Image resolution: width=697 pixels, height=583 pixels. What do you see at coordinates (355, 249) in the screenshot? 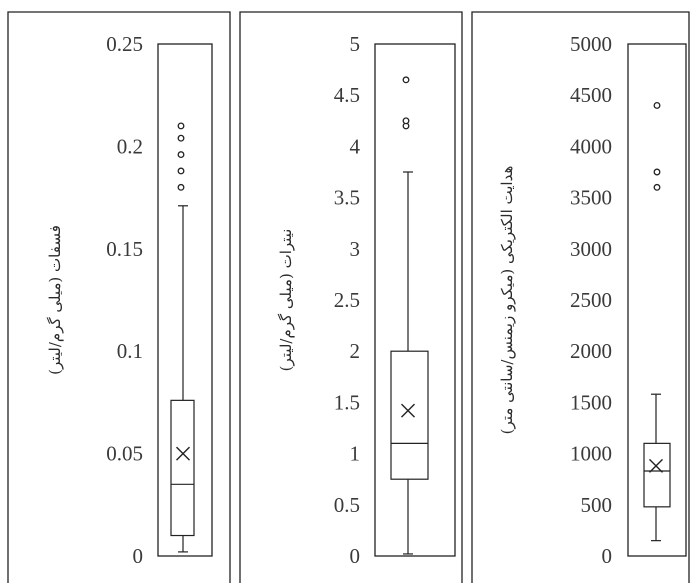
I see `y-tick-label: 3` at bounding box center [355, 249].